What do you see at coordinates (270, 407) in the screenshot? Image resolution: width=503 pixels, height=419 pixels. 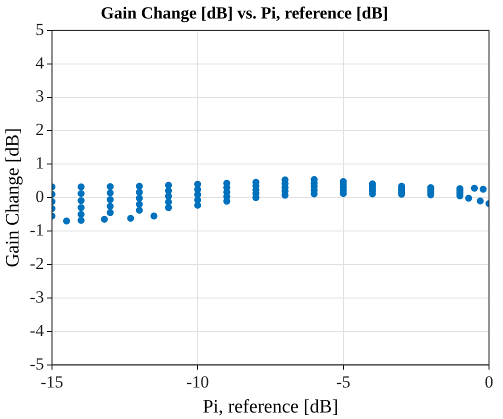 I see `x-axis-title: Pi, reference [dB]` at bounding box center [270, 407].